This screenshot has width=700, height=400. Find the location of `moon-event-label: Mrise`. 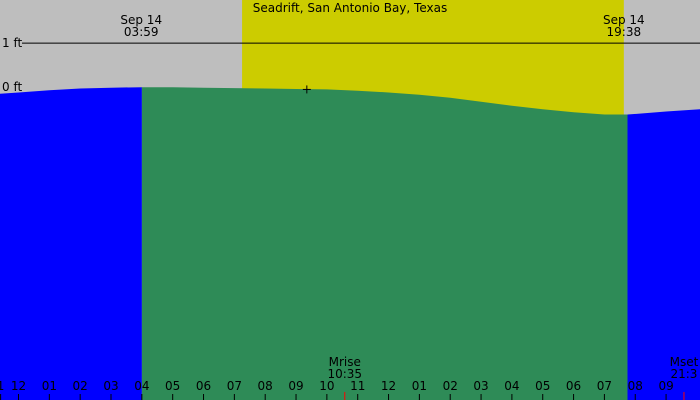

moon-event-label: Mrise is located at coordinates (345, 362).